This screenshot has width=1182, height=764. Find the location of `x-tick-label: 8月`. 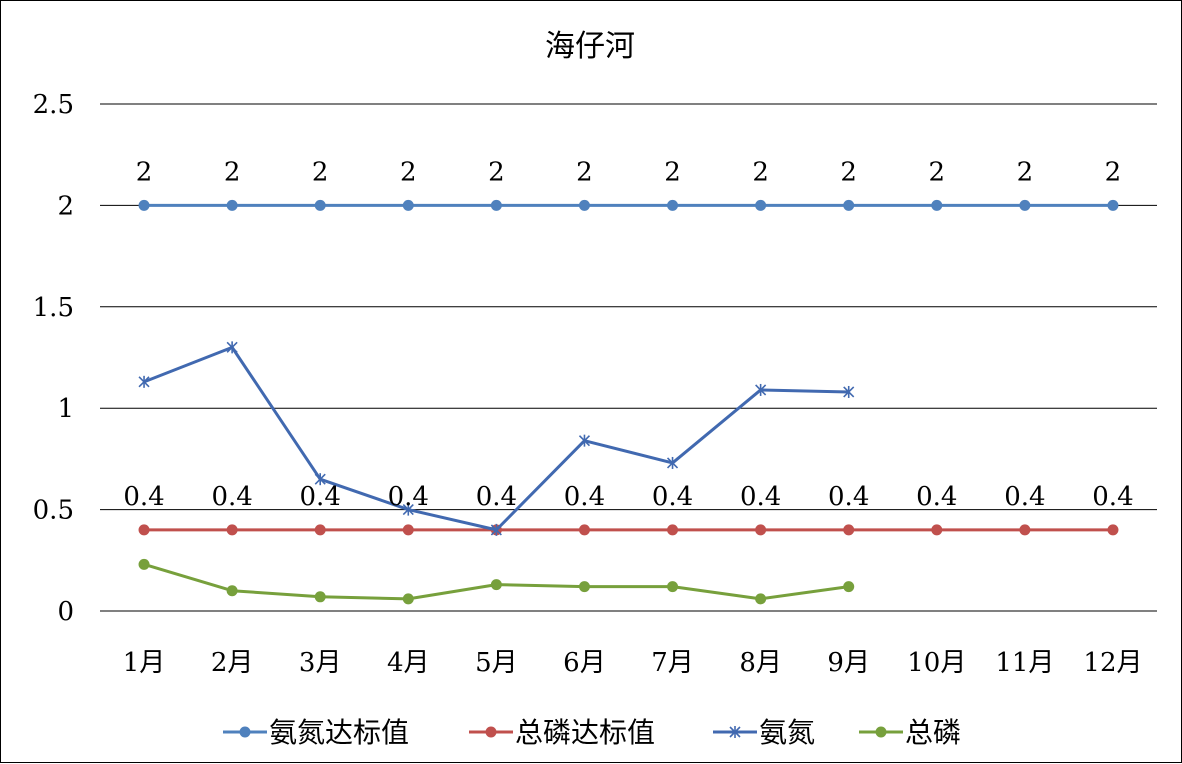

x-tick-label: 8月 is located at coordinates (760, 663).